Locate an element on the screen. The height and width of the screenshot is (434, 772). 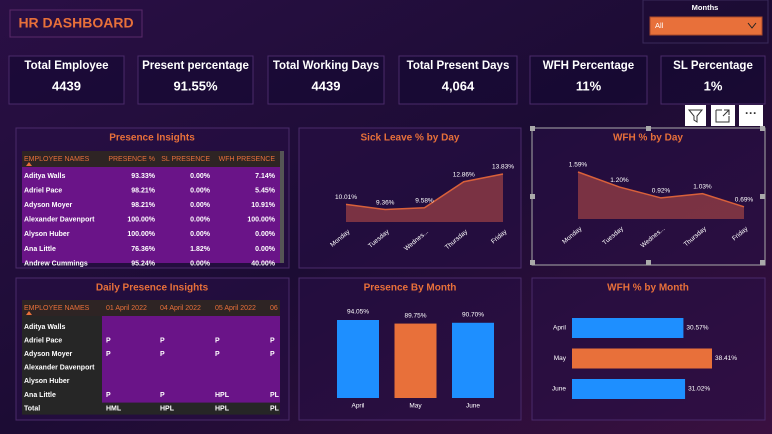
visual-toolbar: ··· is located at coordinates (724, 115).